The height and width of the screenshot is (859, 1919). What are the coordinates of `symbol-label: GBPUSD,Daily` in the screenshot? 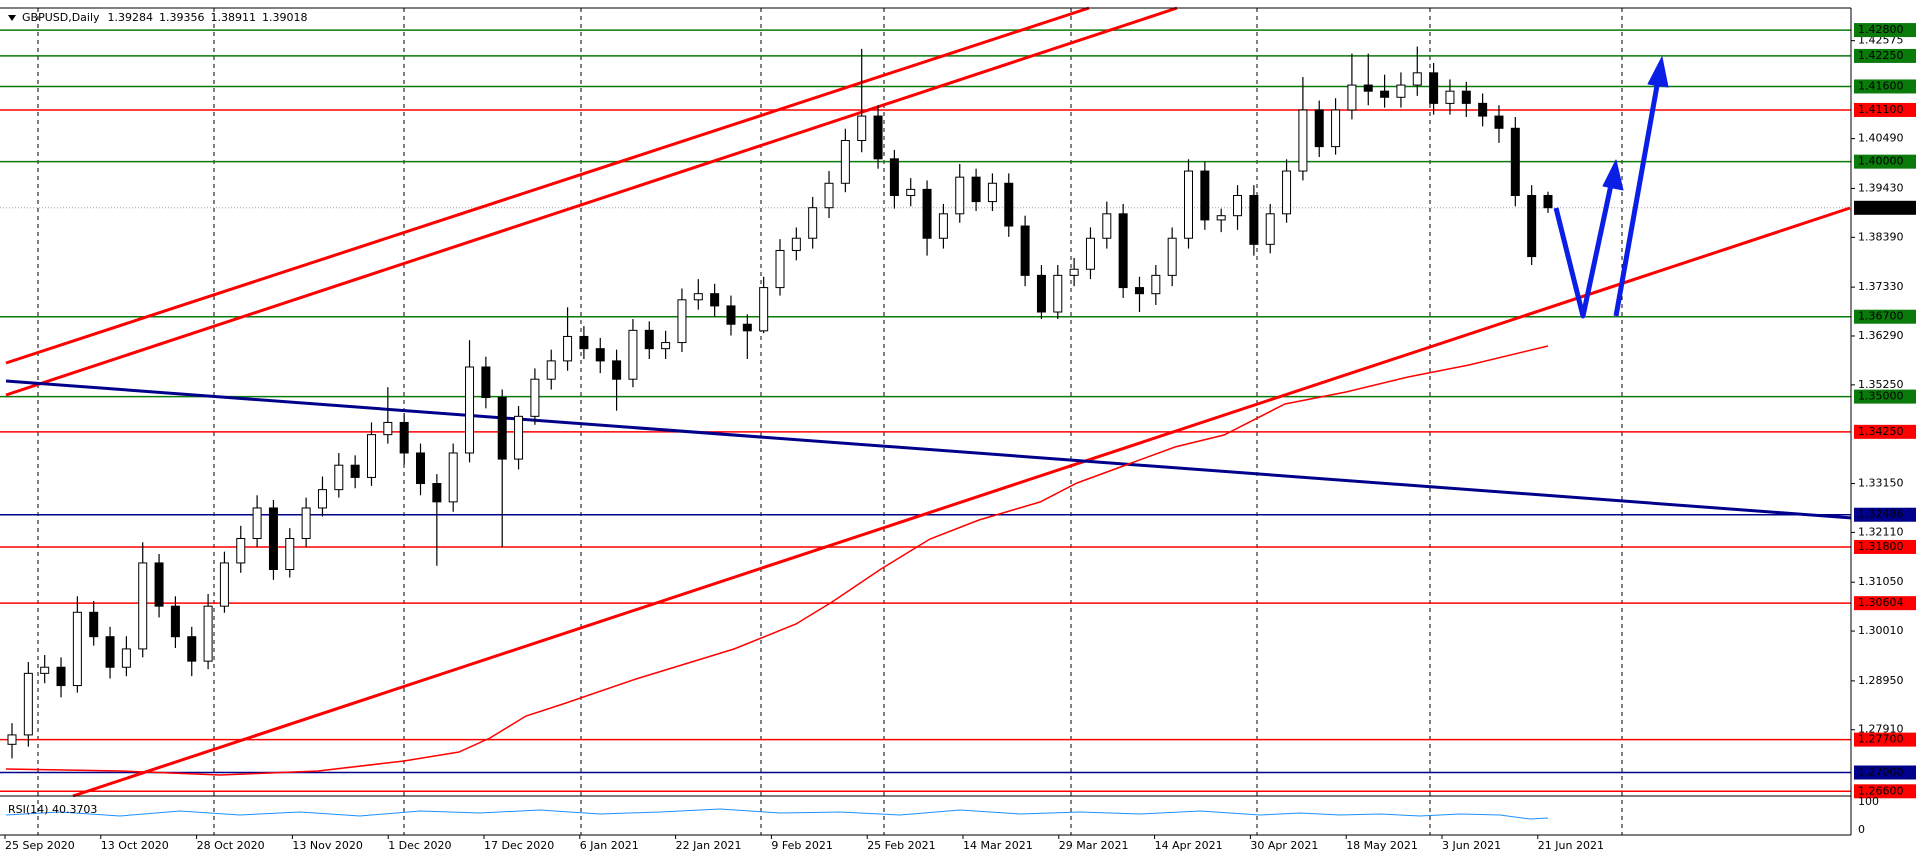 It's located at (61, 17).